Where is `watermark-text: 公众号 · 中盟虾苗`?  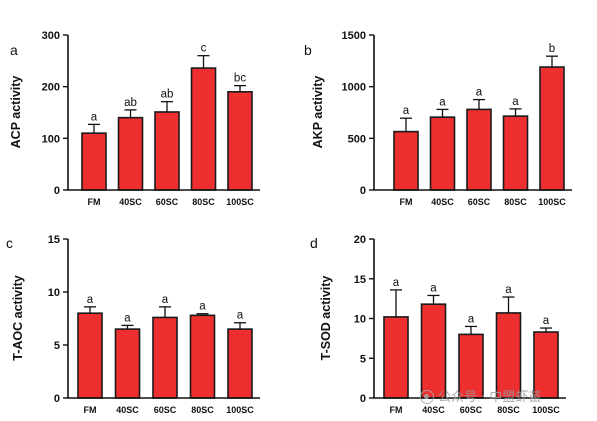 watermark-text: 公众号 · 中盟虾苗 is located at coordinates (490, 397).